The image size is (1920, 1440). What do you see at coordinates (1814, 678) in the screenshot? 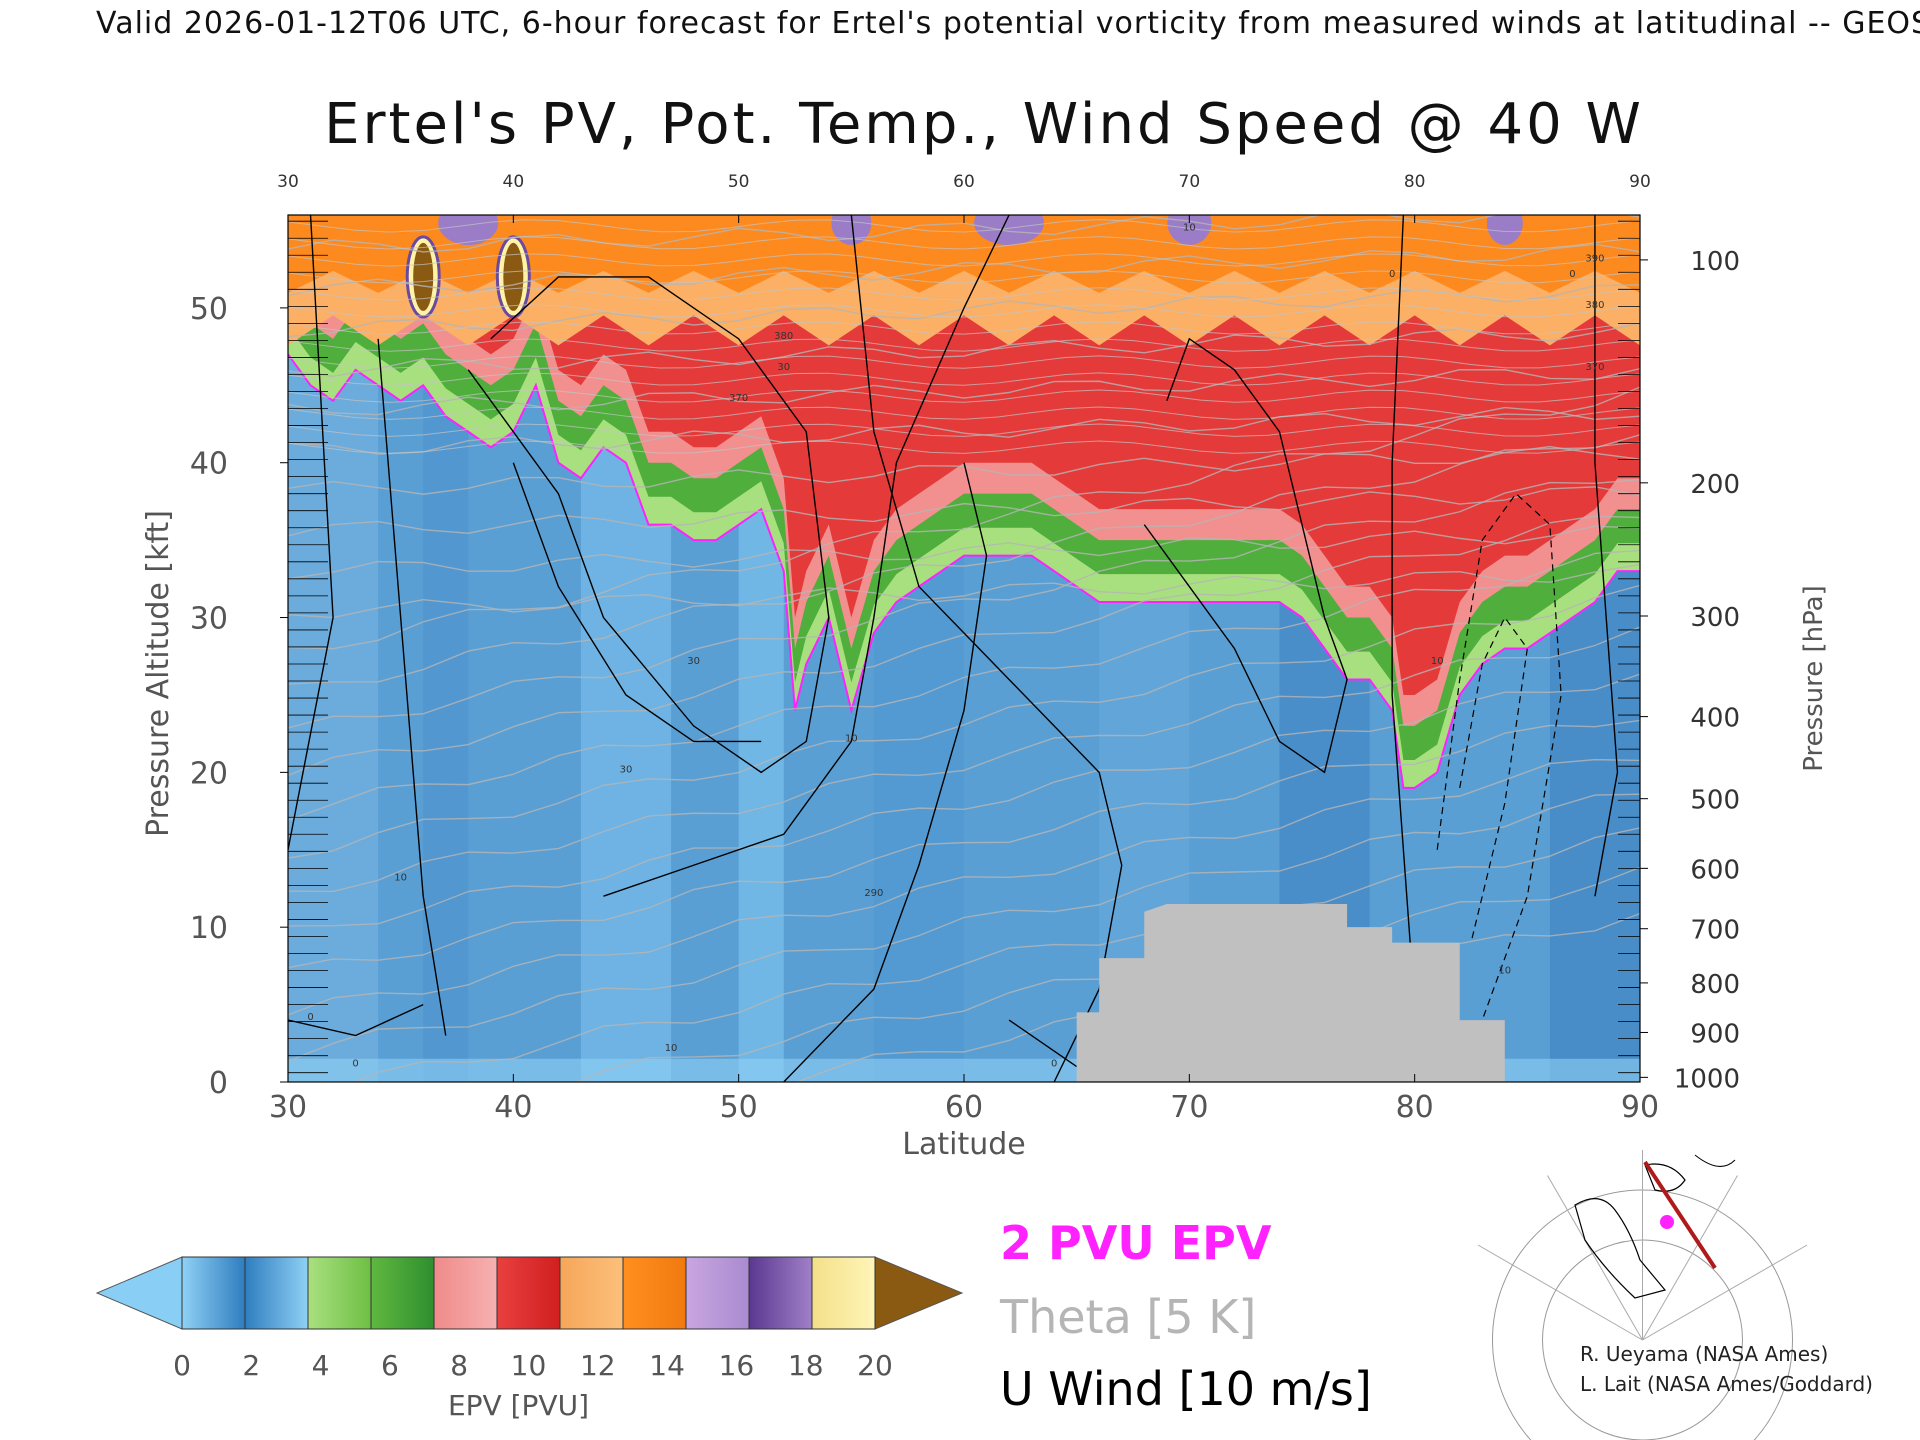
I see `y-axis-label-right: Pressure [hPa]` at bounding box center [1814, 678].